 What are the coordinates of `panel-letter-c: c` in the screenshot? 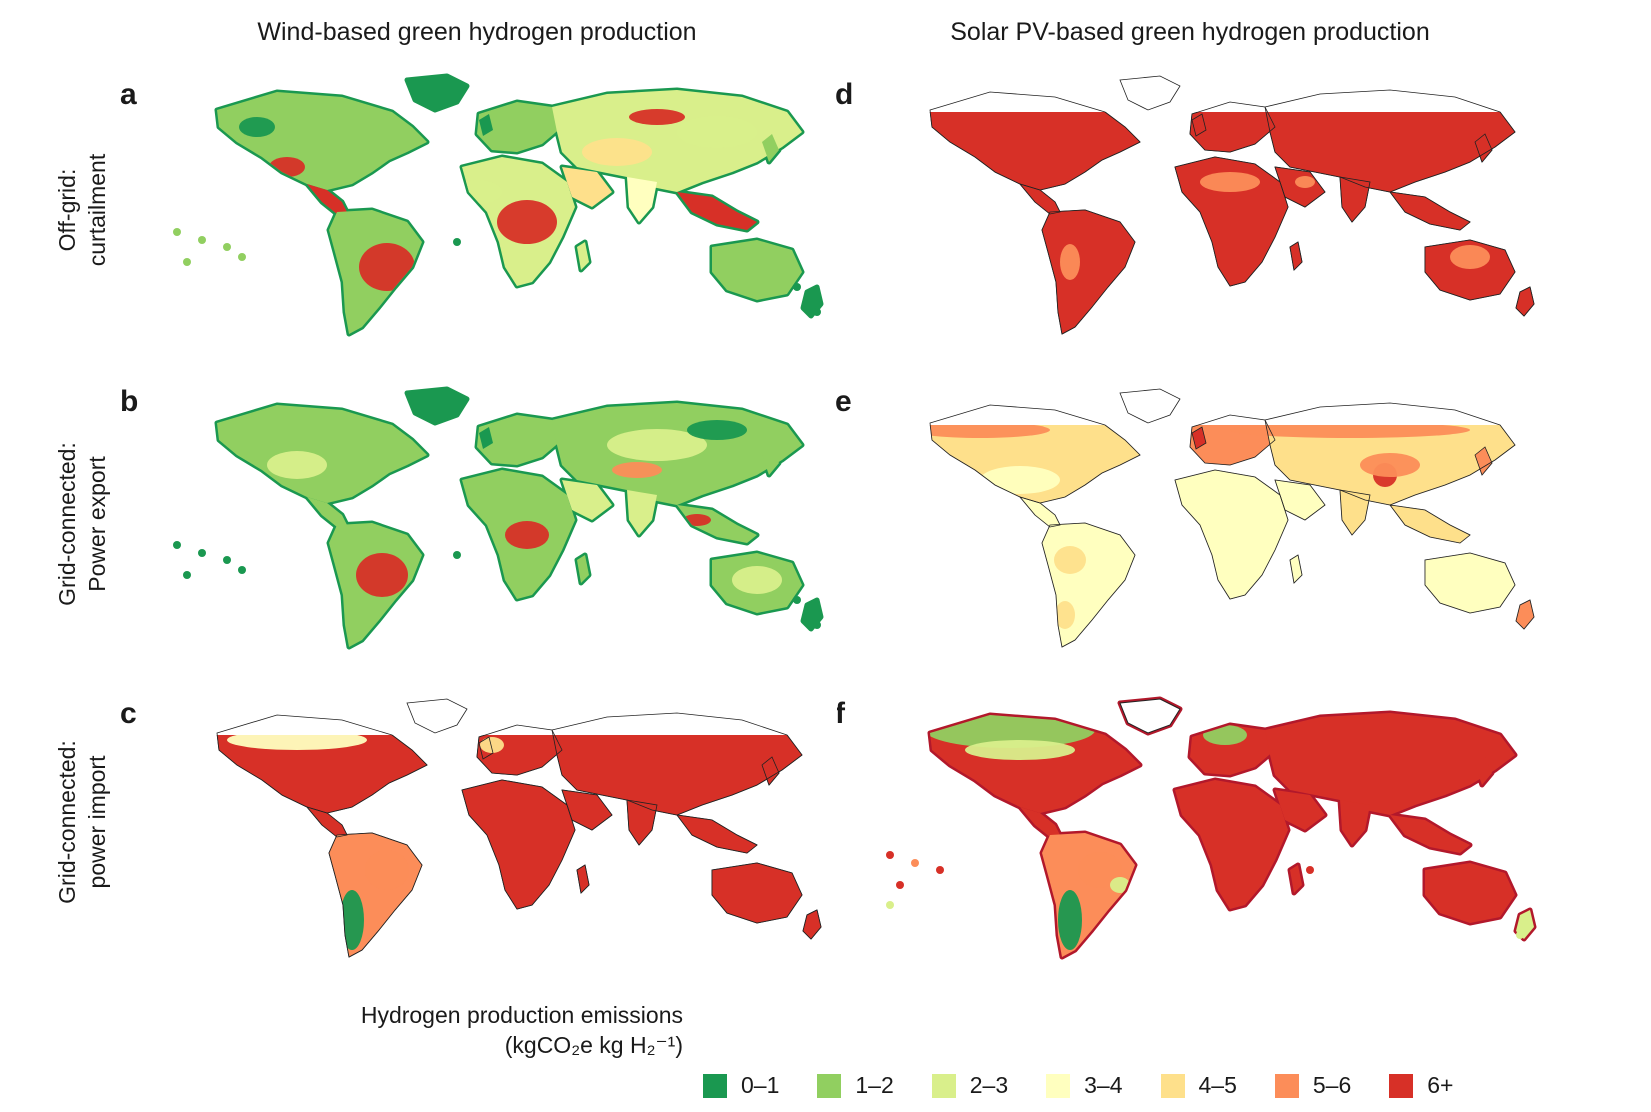 It's located at (128, 713).